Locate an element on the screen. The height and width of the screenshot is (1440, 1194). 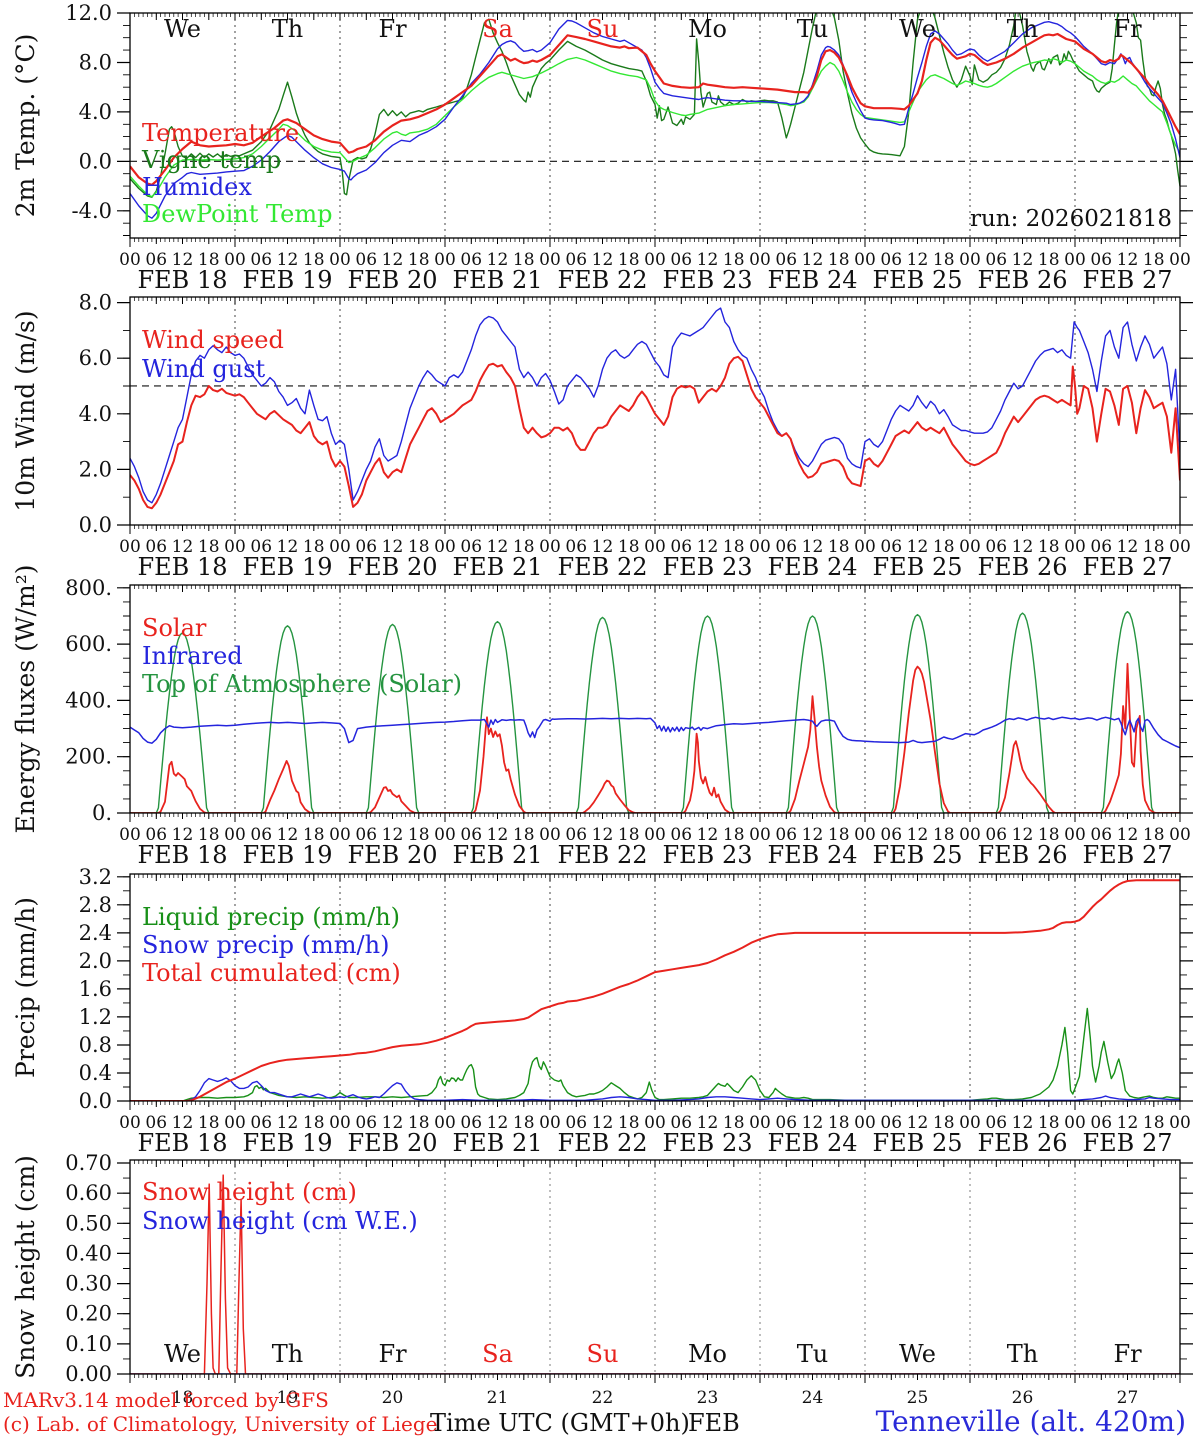
y-tick-label: 2.4 is located at coordinates (95, 933).